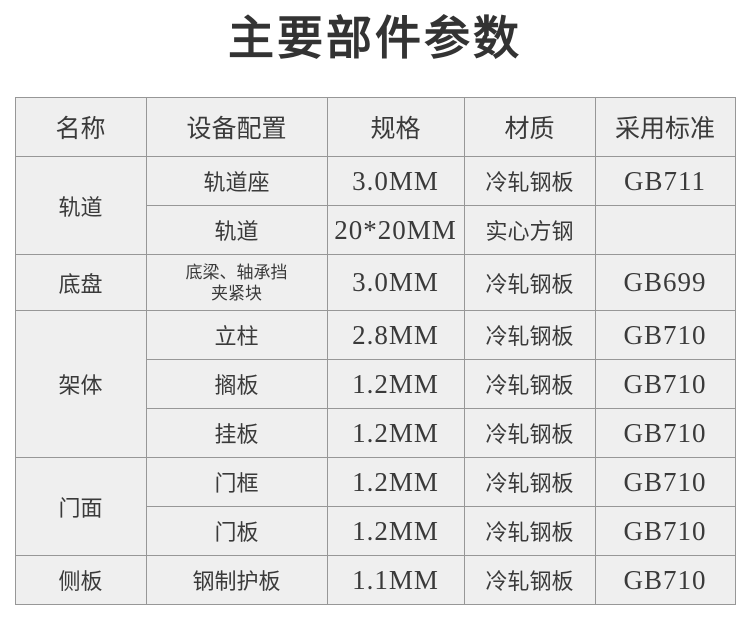  I want to click on cell-standard: GB711, so click(665, 181).